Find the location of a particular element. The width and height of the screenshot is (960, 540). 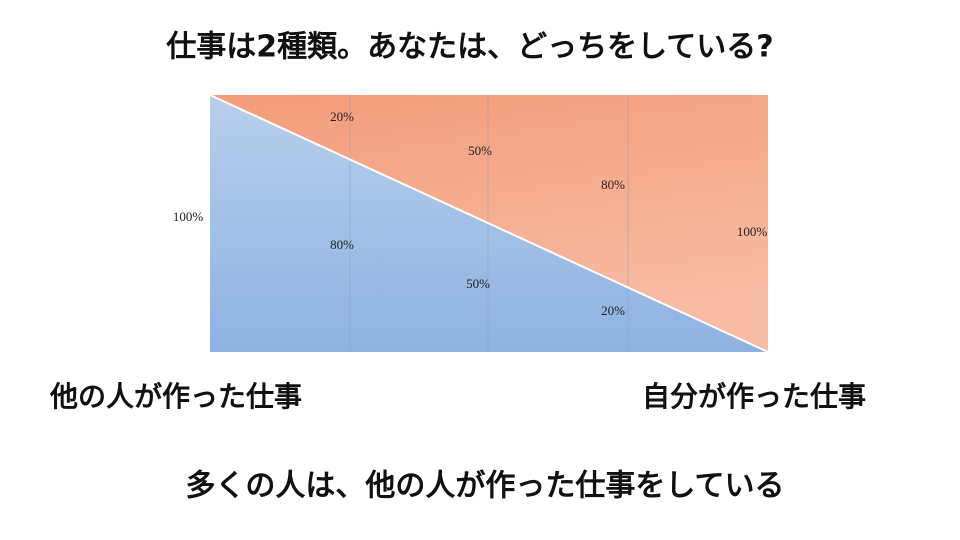

own-share: 80% is located at coordinates (613, 184).